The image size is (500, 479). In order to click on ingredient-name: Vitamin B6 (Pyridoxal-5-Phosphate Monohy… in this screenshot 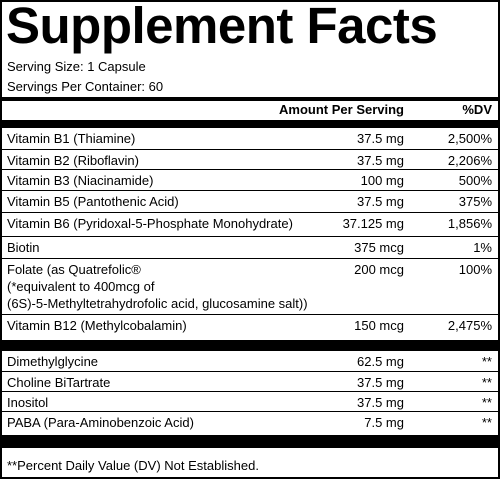, I will do `click(150, 223)`.